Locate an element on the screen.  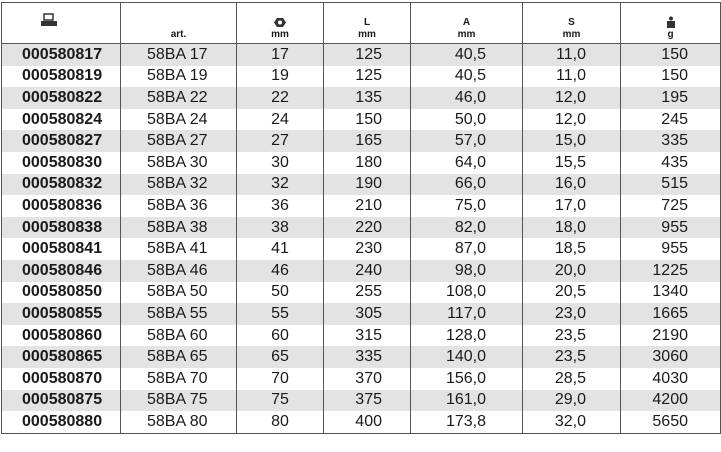
table-cell: 70 is located at coordinates (280, 378).